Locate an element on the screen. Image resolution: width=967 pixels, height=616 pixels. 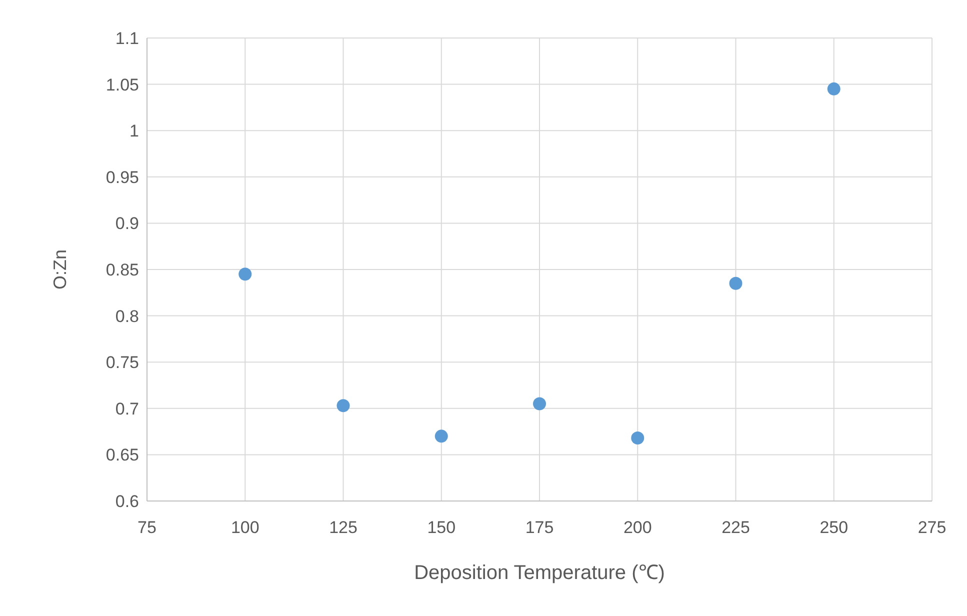
x-tick-label: 225 is located at coordinates (736, 527).